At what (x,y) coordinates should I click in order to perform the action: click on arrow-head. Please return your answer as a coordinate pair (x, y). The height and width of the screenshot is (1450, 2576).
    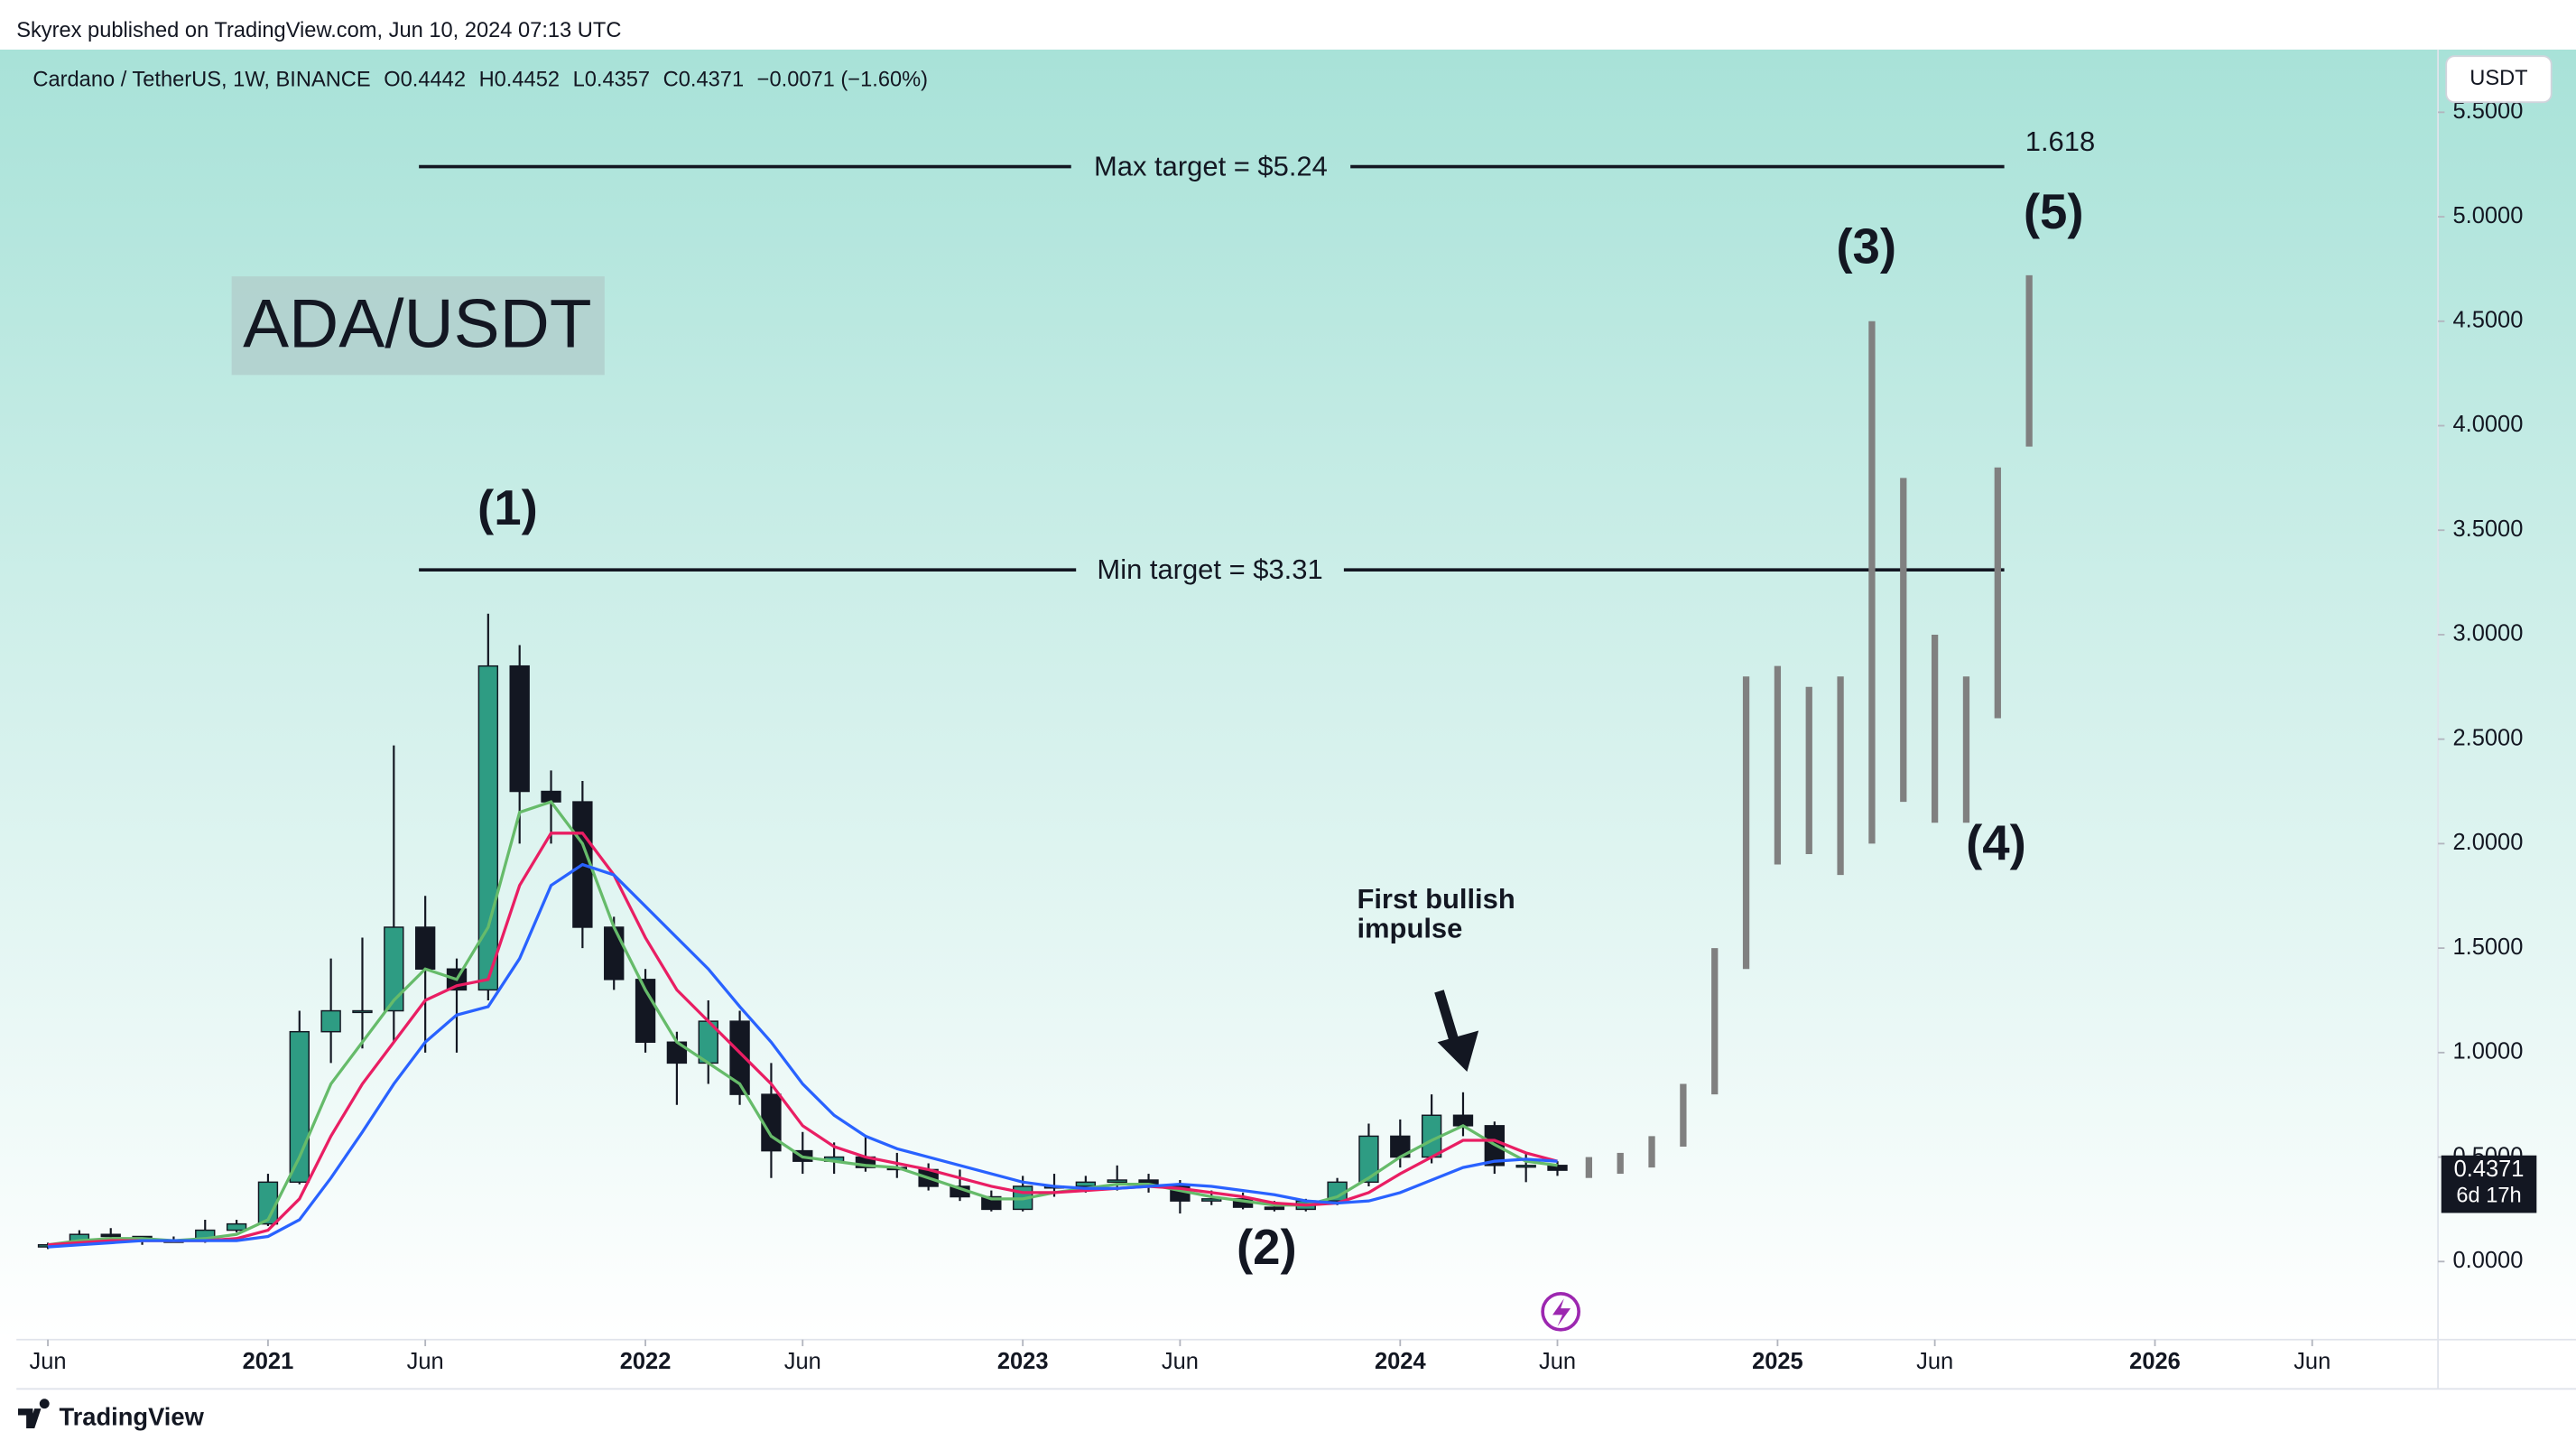
    Looking at the image, I should click on (1458, 1051).